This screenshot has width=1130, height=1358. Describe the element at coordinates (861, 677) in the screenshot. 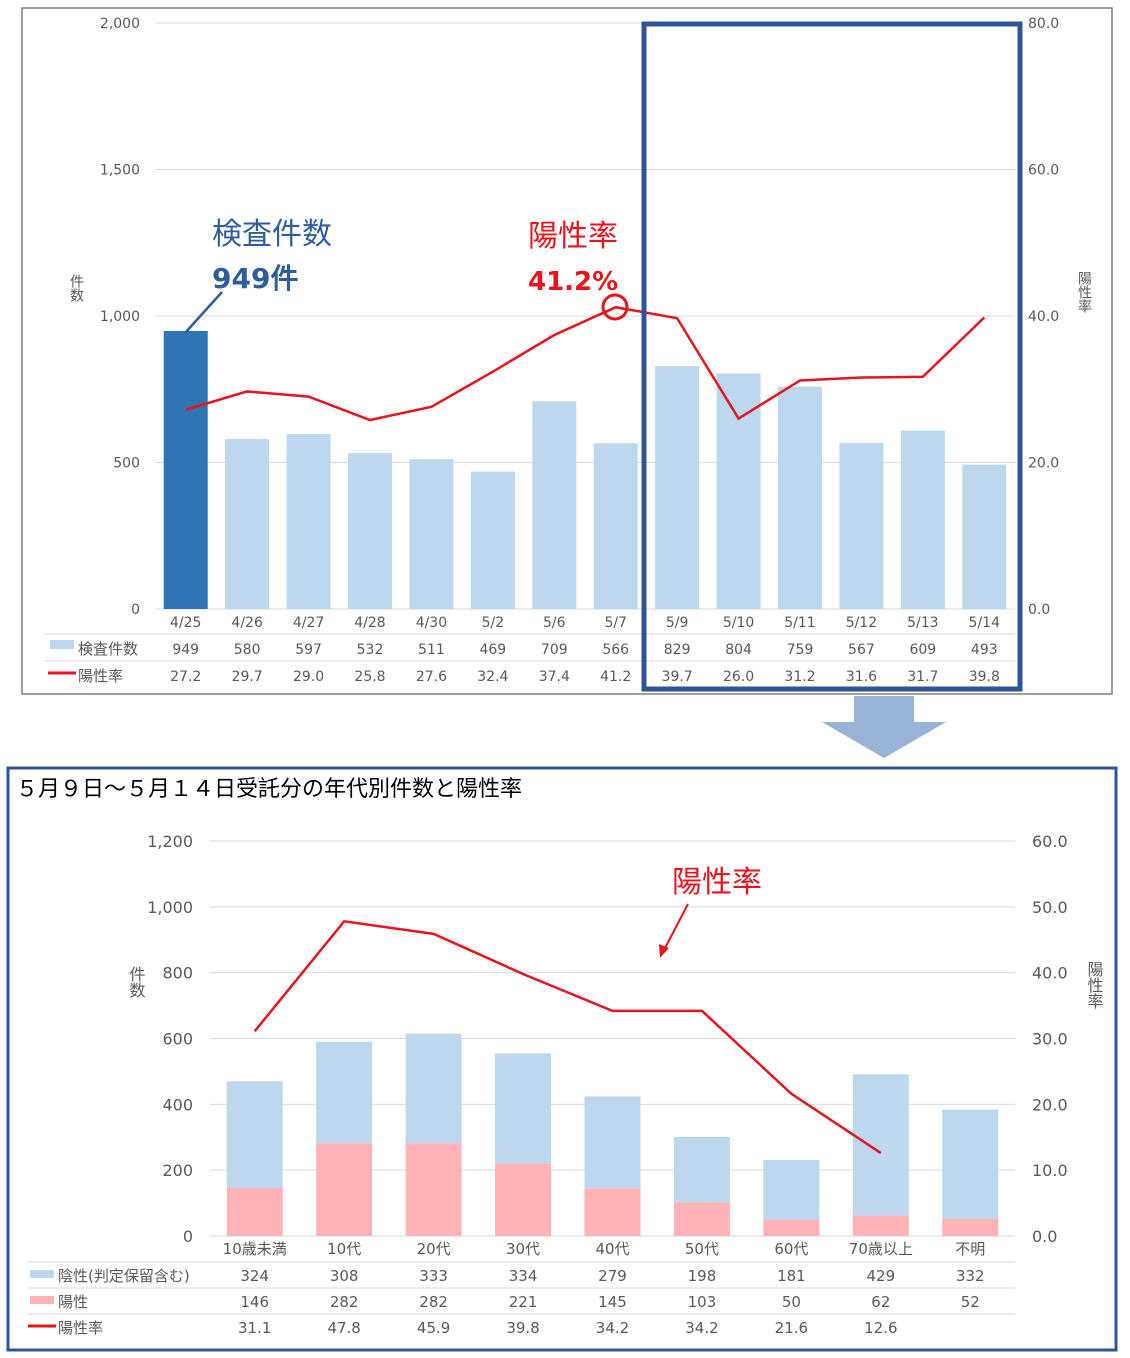

I see `table-cell: 31.6` at that location.